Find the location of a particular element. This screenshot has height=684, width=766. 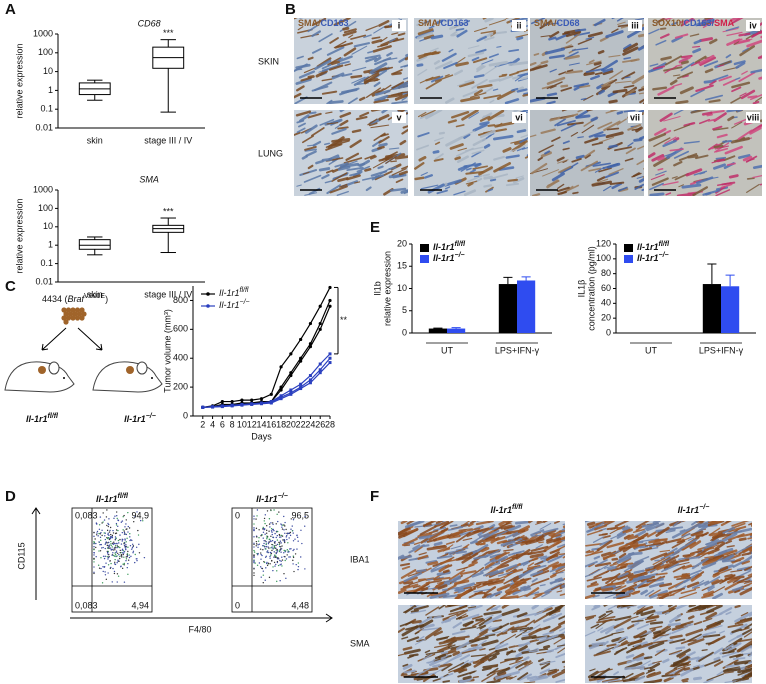

x-axis-label: F4/80 is located at coordinates (199, 629).